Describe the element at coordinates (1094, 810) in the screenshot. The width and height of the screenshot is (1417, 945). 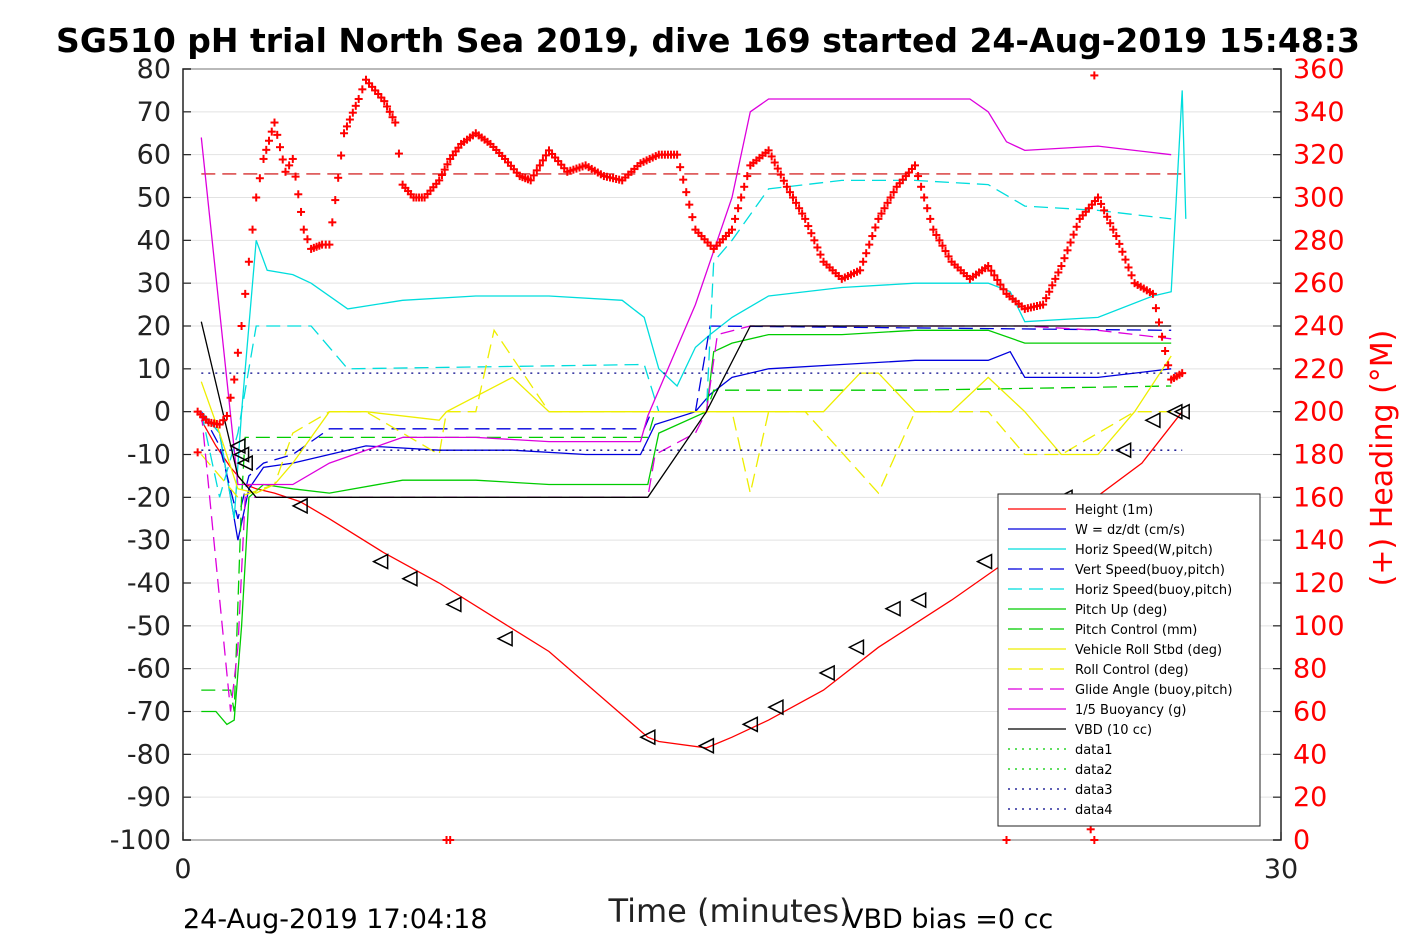
I see `legend-entry: data4` at that location.